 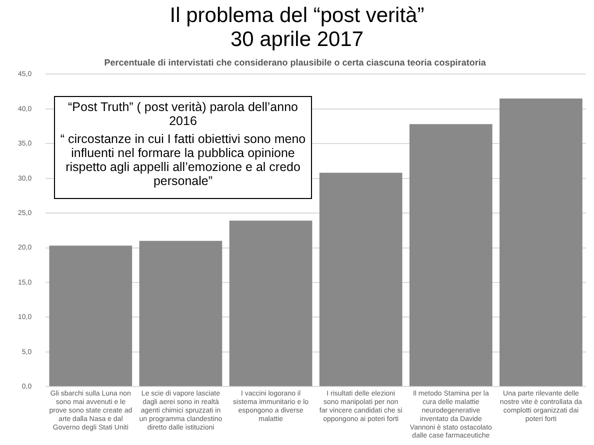 I want to click on text: 30 aprile 2017, so click(x=297, y=40).